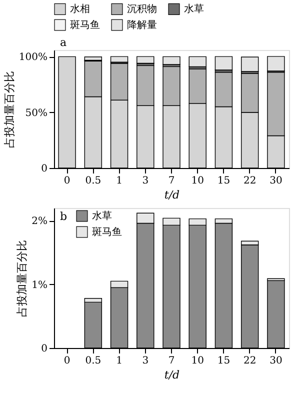 Image resolution: width=306 pixels, height=399 pixels. I want to click on y-tick-label: 50%, so click(36, 113).